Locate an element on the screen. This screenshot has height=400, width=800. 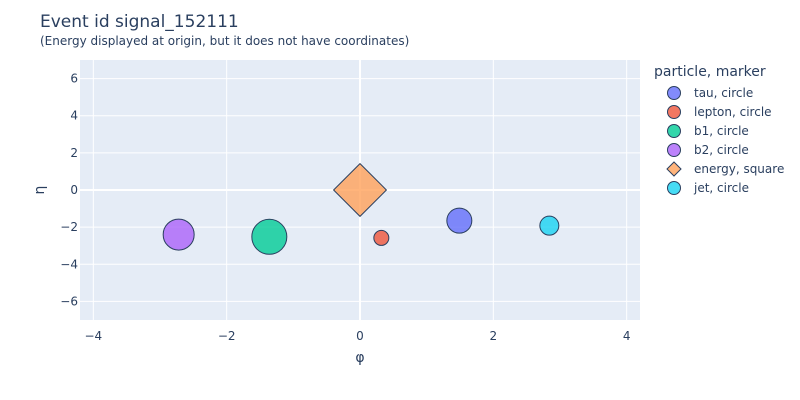
legend-label: b2, circle is located at coordinates (721, 149).